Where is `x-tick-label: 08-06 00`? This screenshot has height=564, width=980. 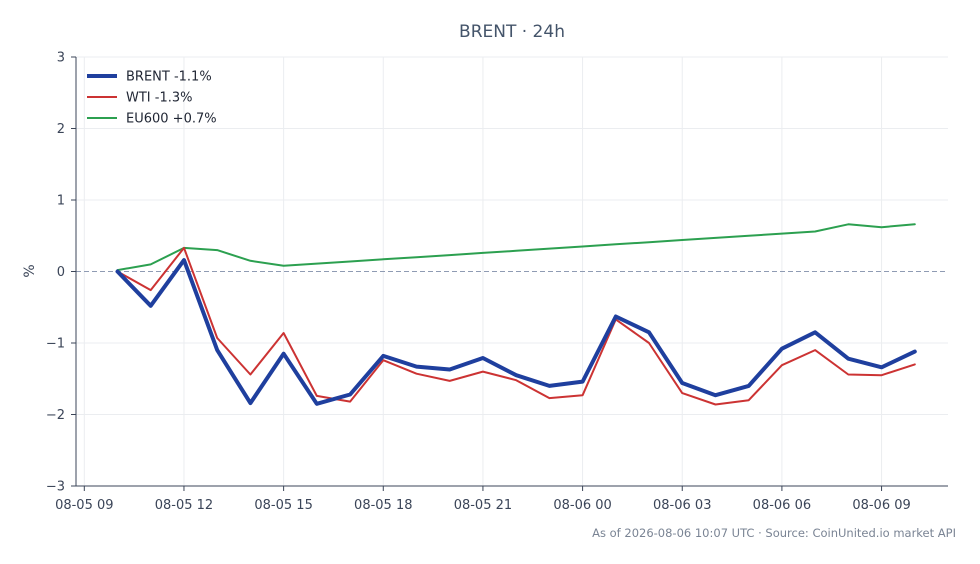
x-tick-label: 08-06 00 is located at coordinates (582, 505).